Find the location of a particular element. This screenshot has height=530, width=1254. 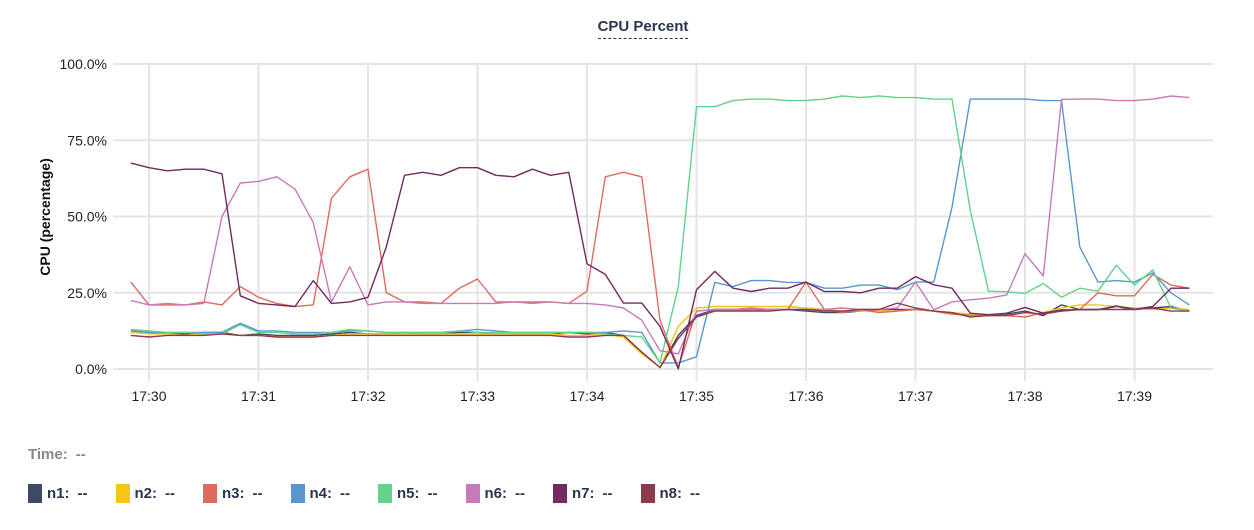

chart-title: CPU Percent is located at coordinates (627, 28).